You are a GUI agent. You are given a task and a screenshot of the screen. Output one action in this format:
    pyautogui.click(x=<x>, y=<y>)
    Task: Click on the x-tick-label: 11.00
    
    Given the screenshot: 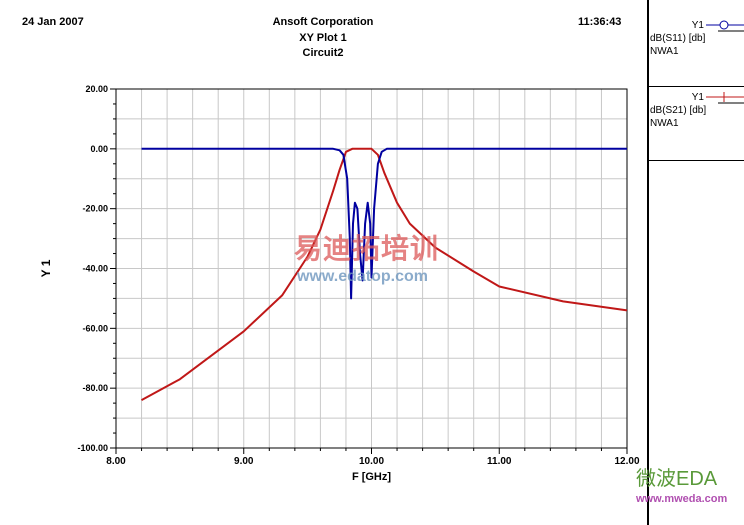 What is the action you would take?
    pyautogui.click(x=499, y=461)
    